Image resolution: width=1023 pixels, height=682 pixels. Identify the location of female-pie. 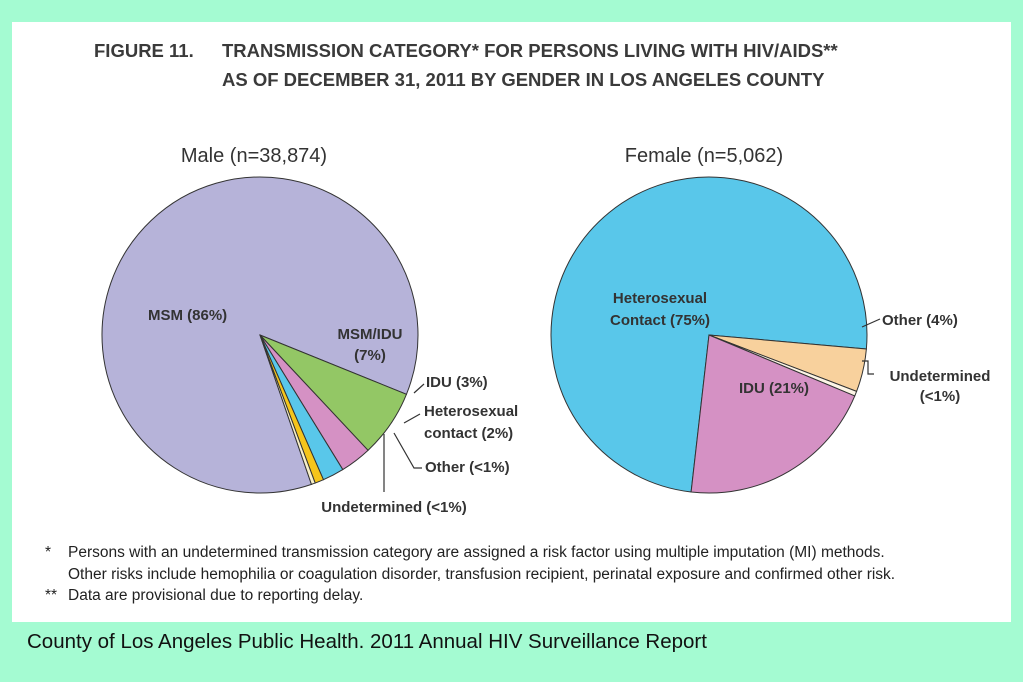
(709, 335).